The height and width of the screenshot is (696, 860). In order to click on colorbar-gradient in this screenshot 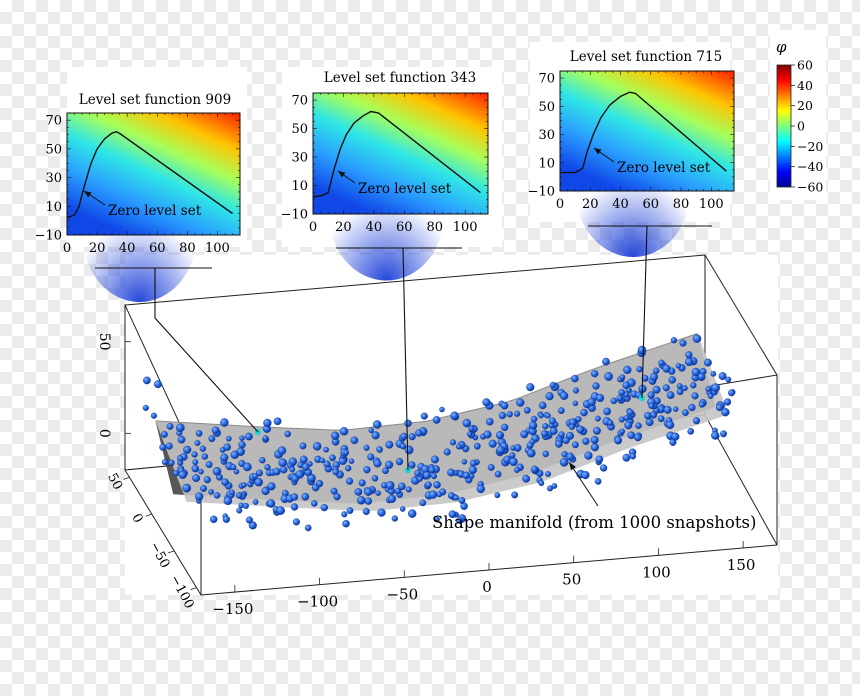, I will do `click(784, 126)`.